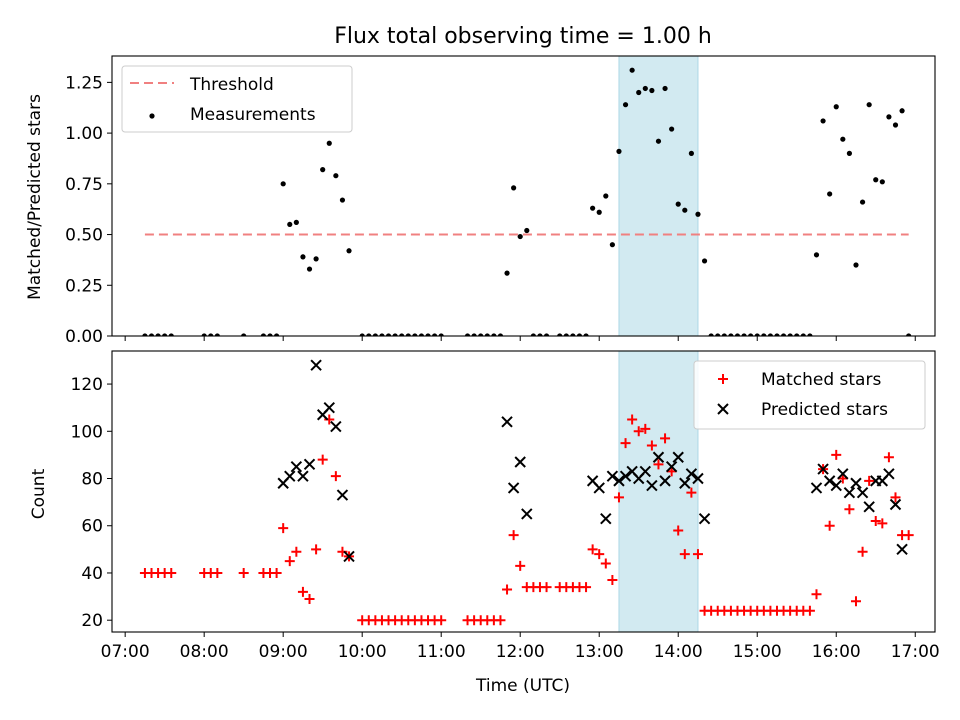  I want to click on top-y-tick-label: 0.00, so click(84, 337).